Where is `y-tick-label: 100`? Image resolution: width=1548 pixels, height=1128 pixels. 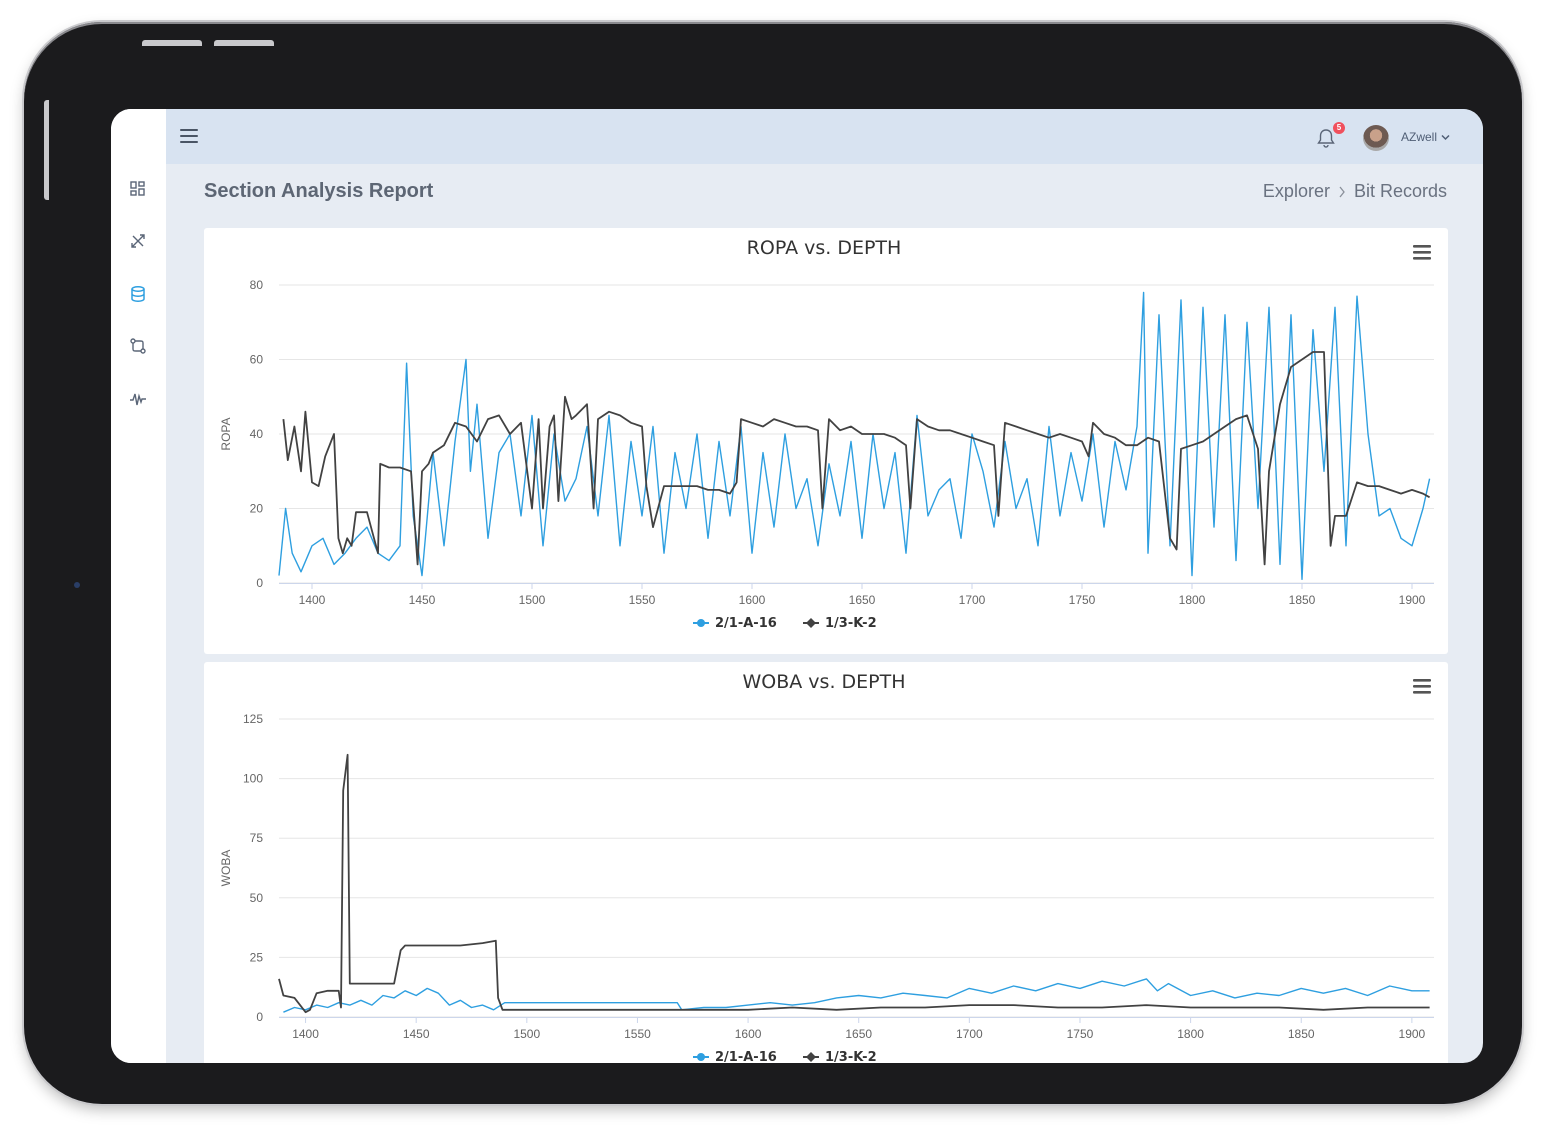
y-tick-label: 100 is located at coordinates (253, 779).